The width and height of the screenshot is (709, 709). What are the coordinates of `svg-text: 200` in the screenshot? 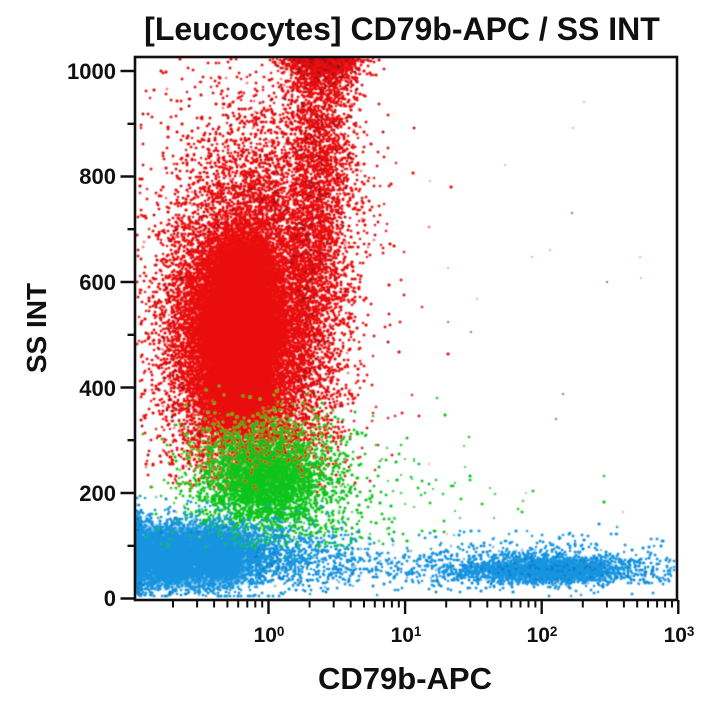 It's located at (97, 493).